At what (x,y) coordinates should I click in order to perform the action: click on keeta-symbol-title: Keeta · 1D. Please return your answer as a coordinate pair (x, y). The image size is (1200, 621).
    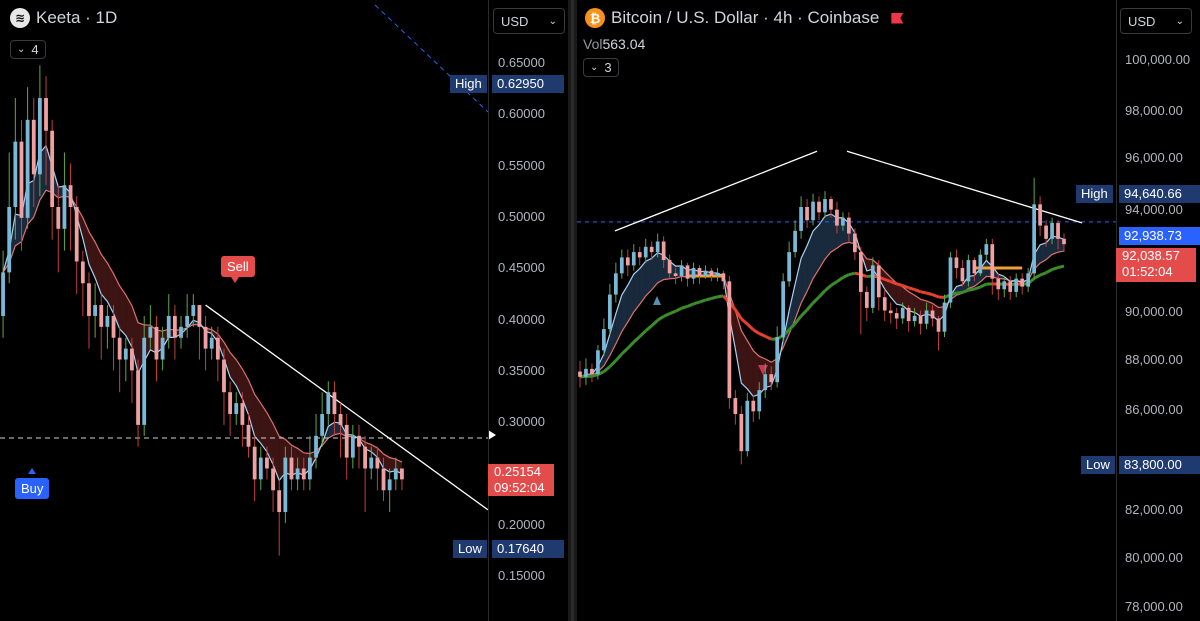
    Looking at the image, I should click on (77, 17).